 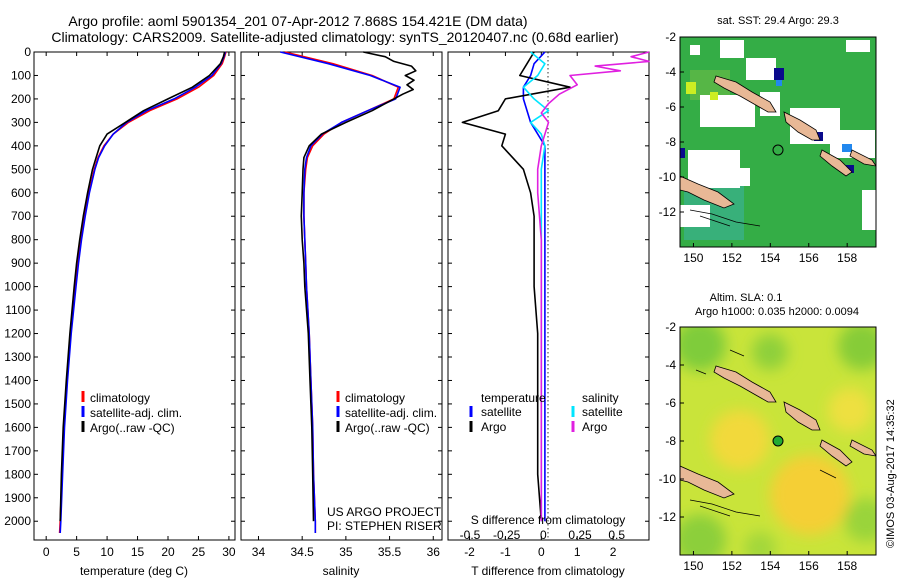 I want to click on sst-warm-block, so click(x=691, y=88).